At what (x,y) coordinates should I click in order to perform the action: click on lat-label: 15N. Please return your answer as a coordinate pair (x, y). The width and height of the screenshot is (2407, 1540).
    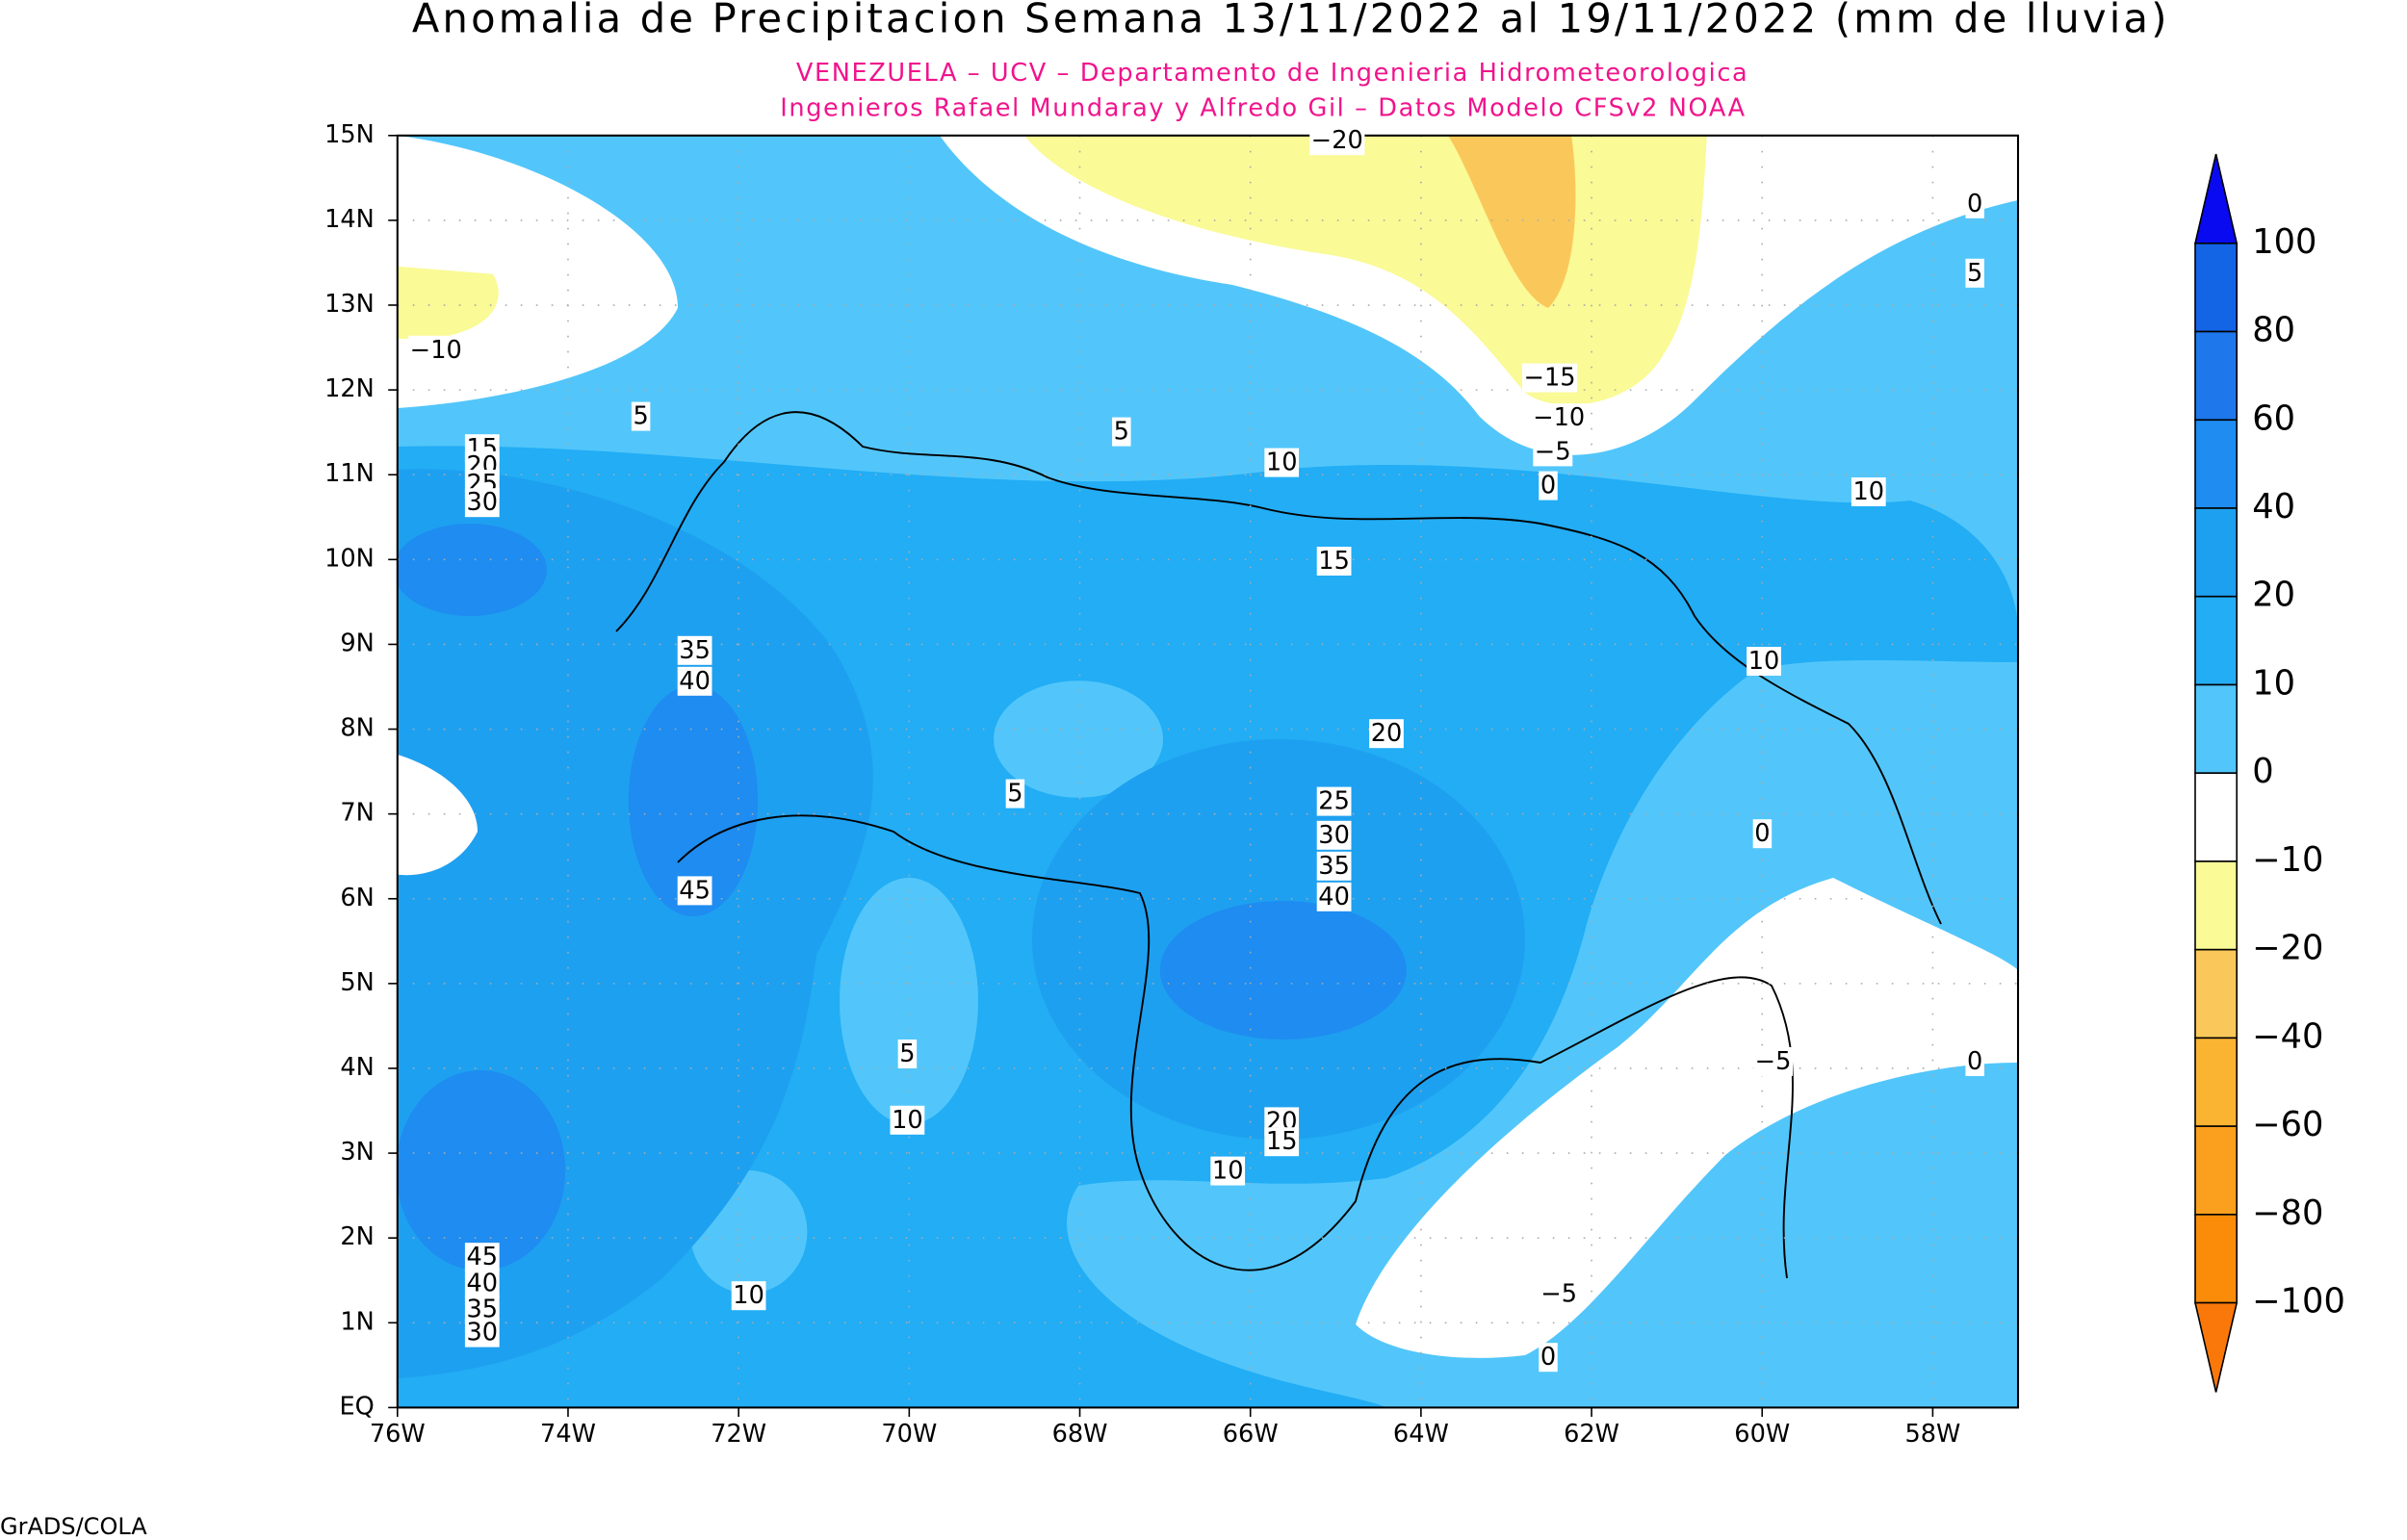
    Looking at the image, I should click on (349, 134).